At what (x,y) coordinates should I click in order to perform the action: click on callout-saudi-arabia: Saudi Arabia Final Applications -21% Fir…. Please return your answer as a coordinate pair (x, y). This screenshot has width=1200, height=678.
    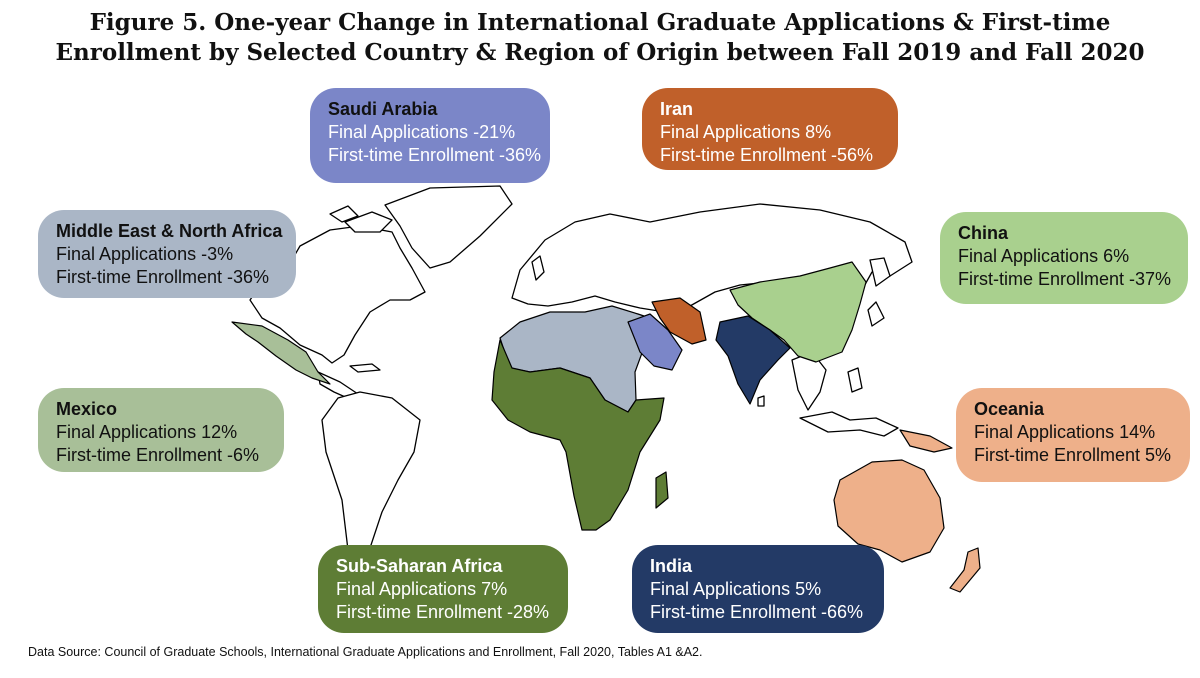
    Looking at the image, I should click on (430, 135).